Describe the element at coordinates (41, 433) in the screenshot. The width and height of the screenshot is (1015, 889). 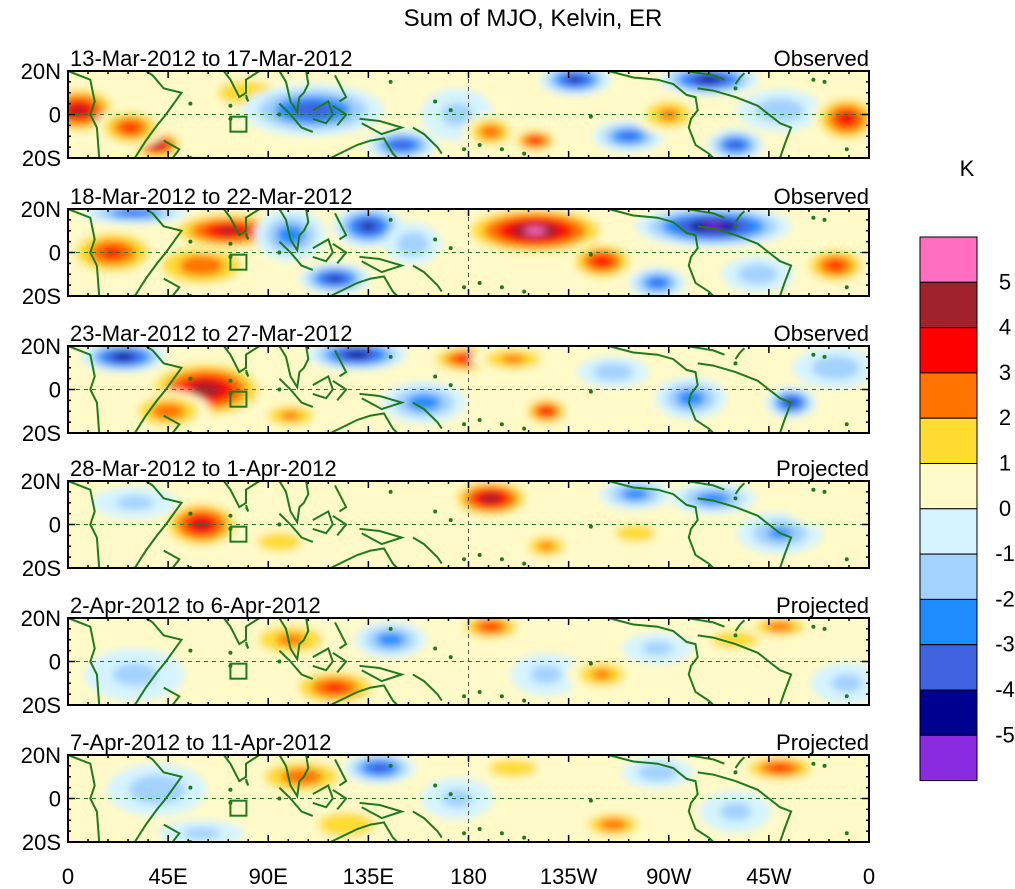
I see `y-tick-label: 20S` at that location.